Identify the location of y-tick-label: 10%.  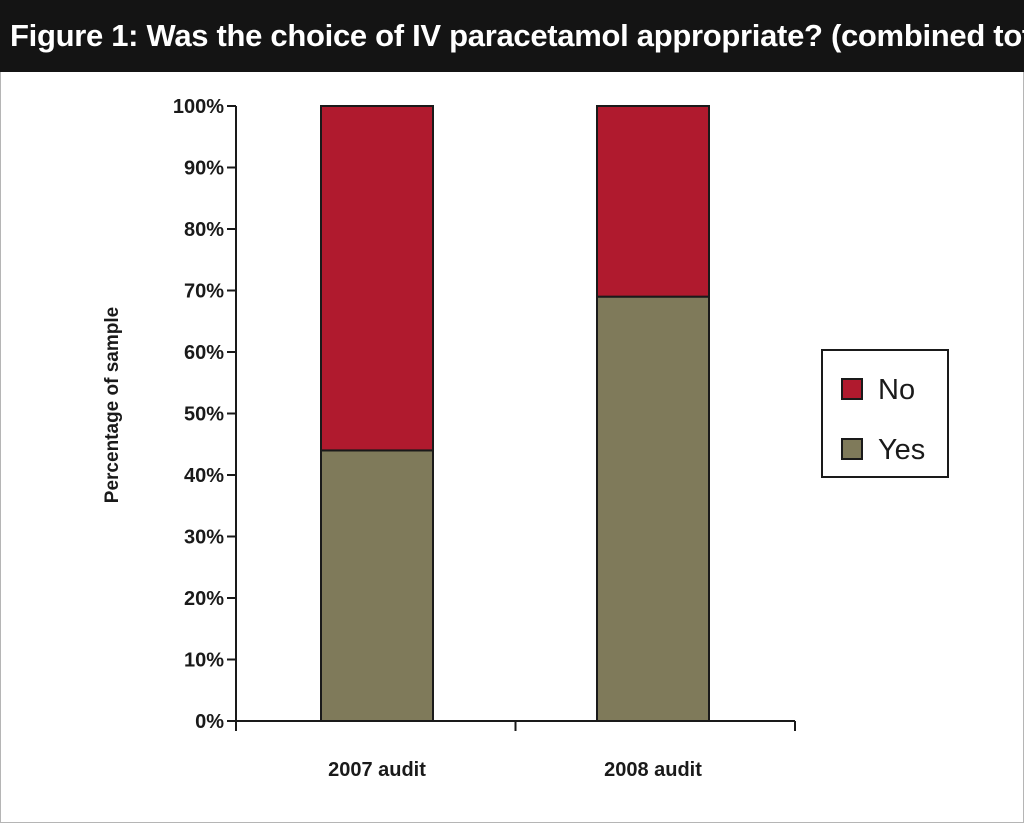
(204, 661).